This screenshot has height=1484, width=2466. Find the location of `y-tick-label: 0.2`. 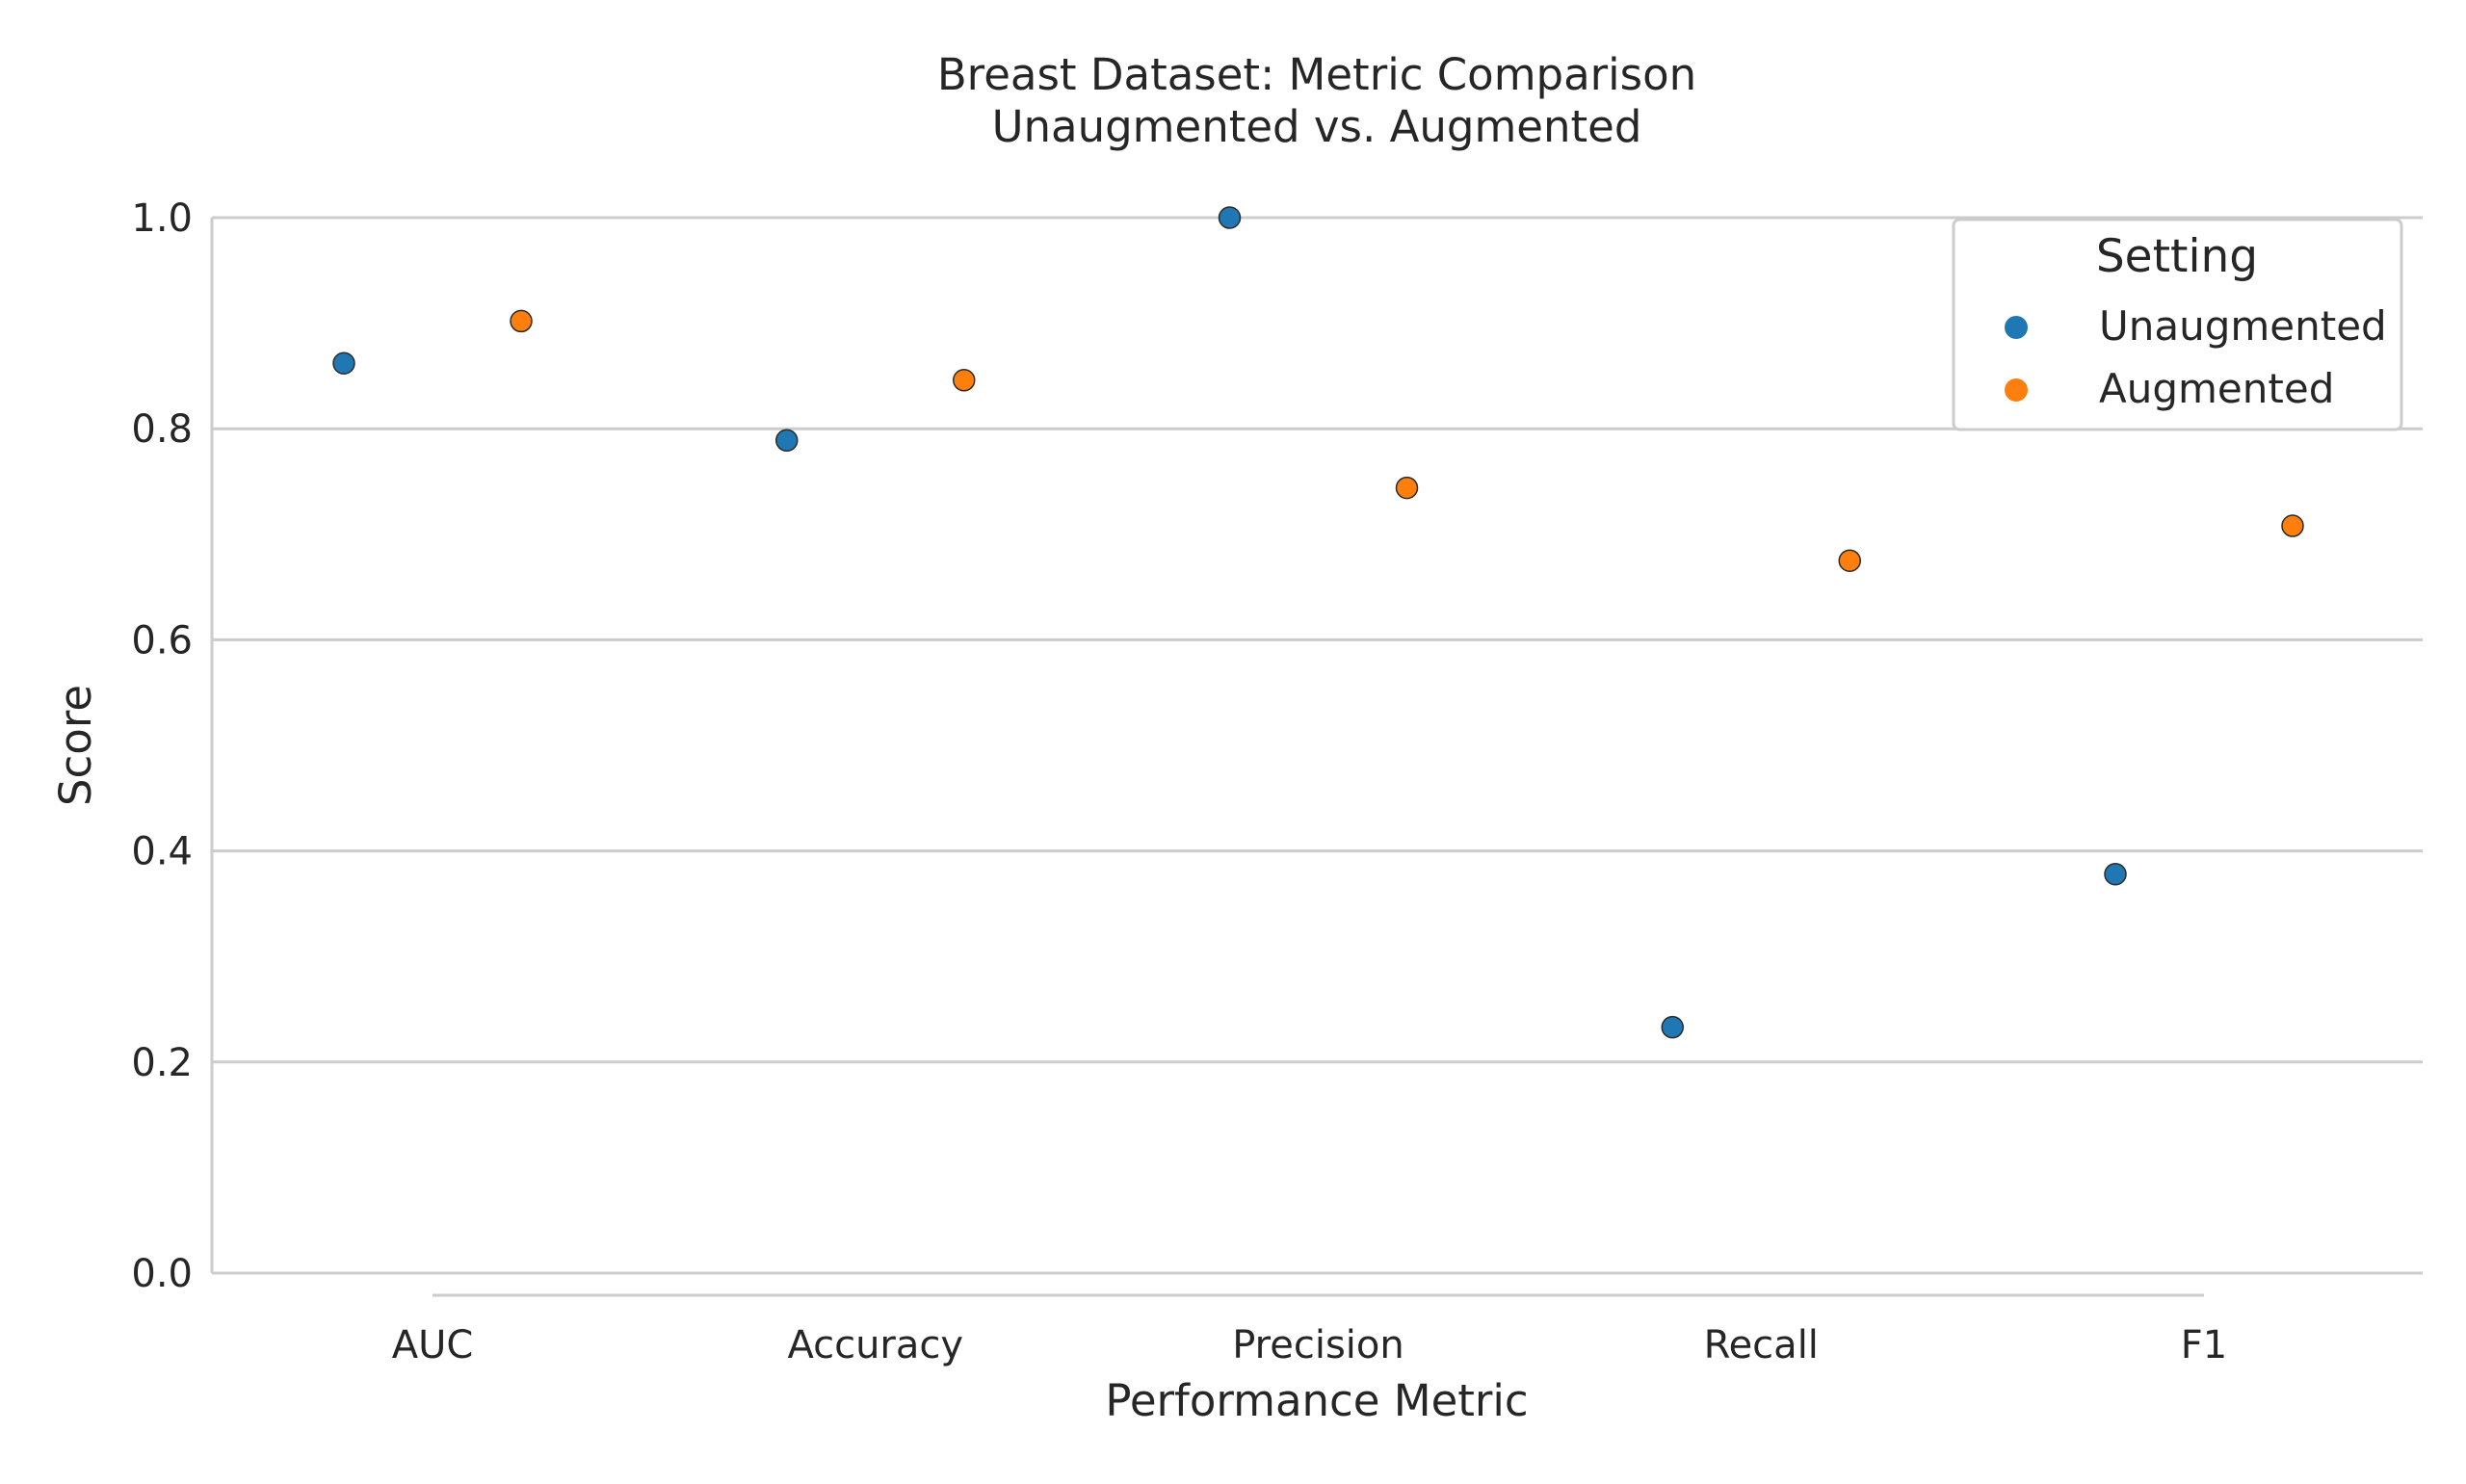

y-tick-label: 0.2 is located at coordinates (162, 1063).